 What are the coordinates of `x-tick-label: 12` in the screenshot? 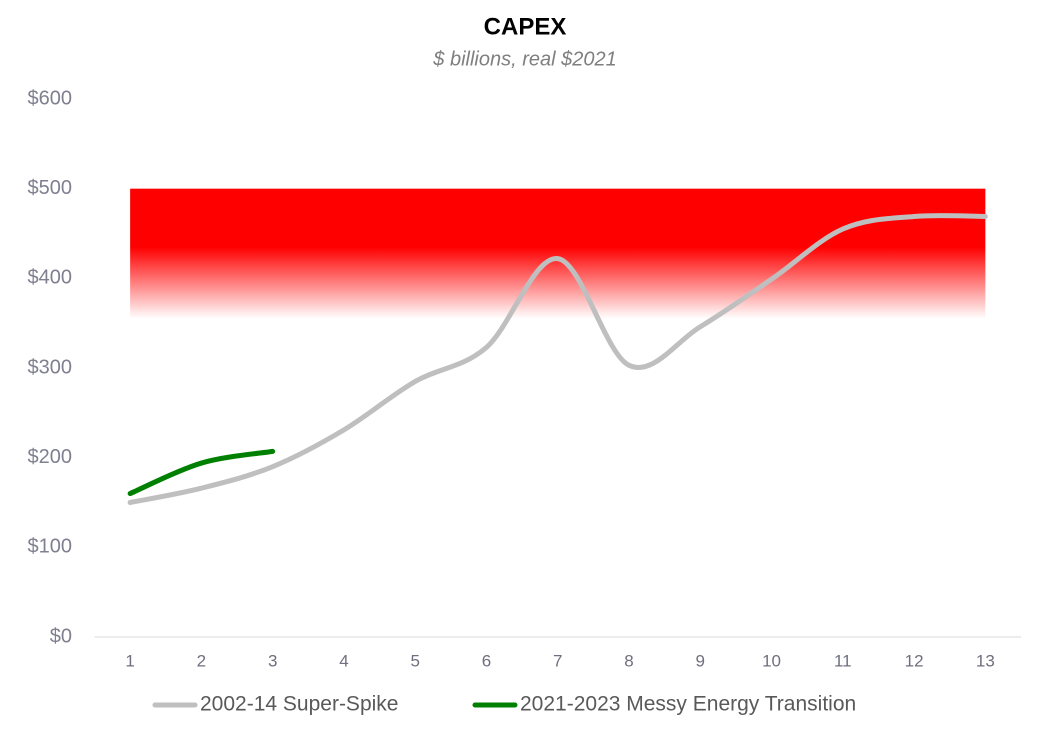 It's located at (914, 660).